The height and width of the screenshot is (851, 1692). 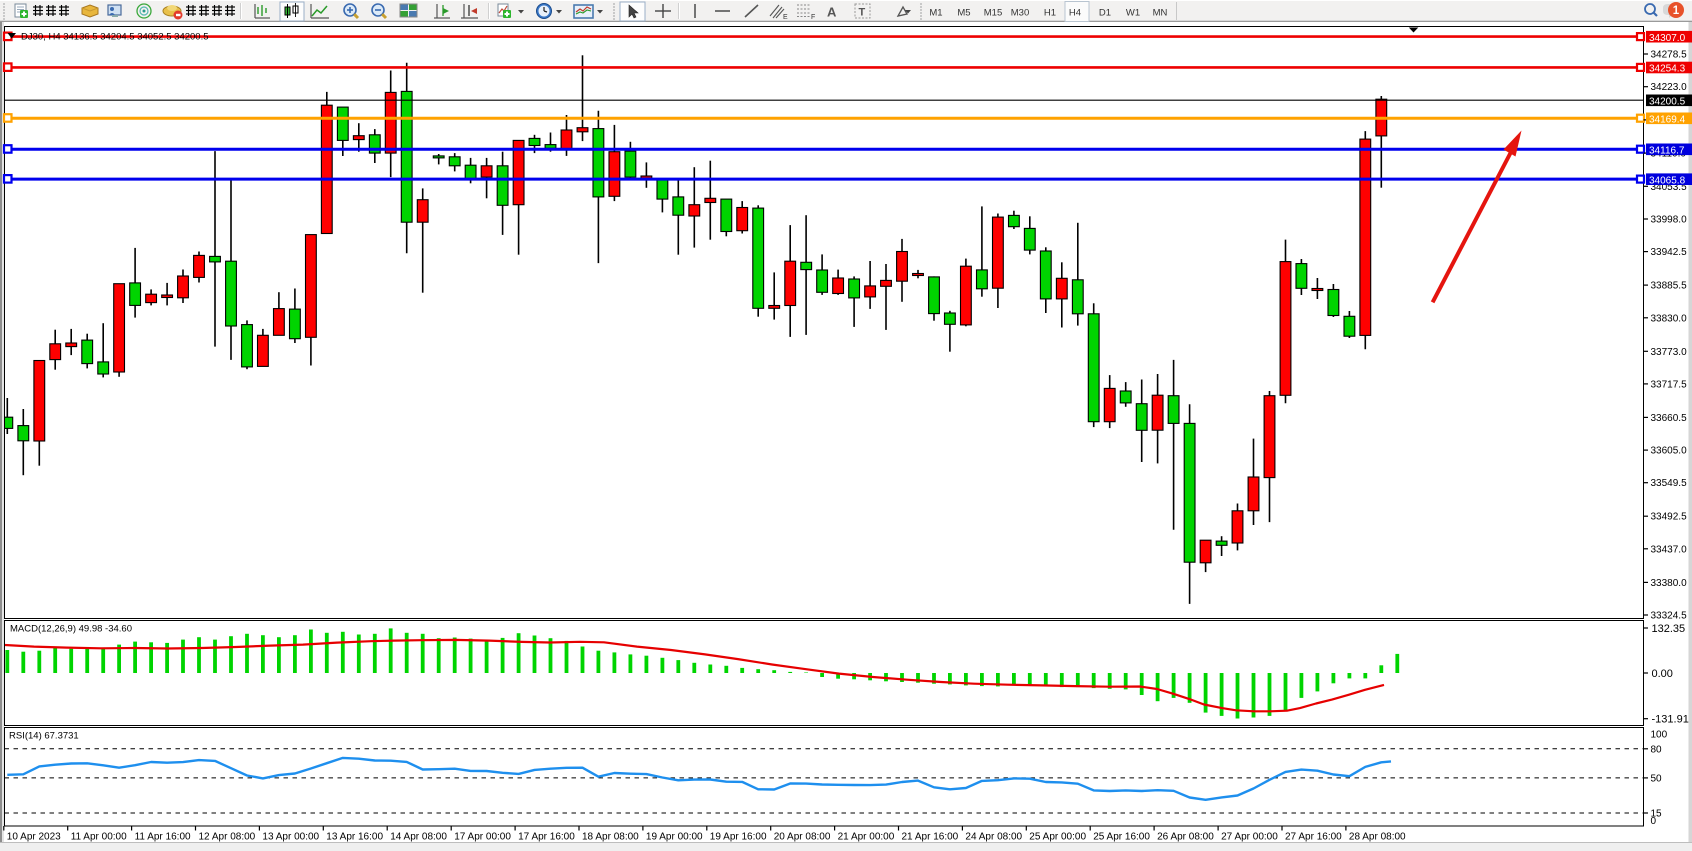 What do you see at coordinates (1669, 451) in the screenshot?
I see `svg-text: 33605.0` at bounding box center [1669, 451].